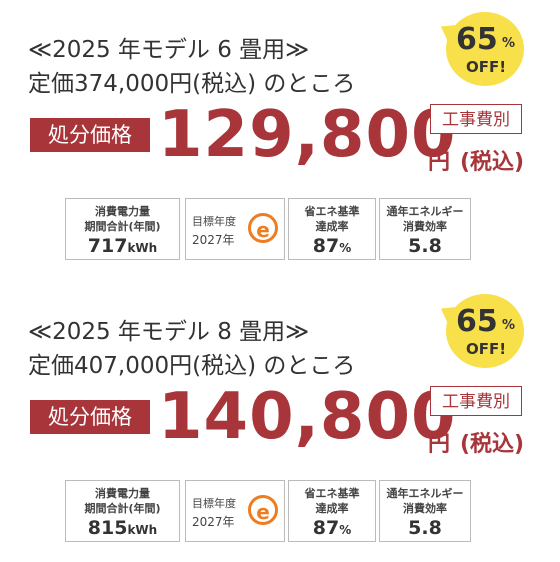 This screenshot has width=560, height=562. I want to click on spec-energy: 消費電力量期間合計(年間) 717kWh, so click(122, 229).